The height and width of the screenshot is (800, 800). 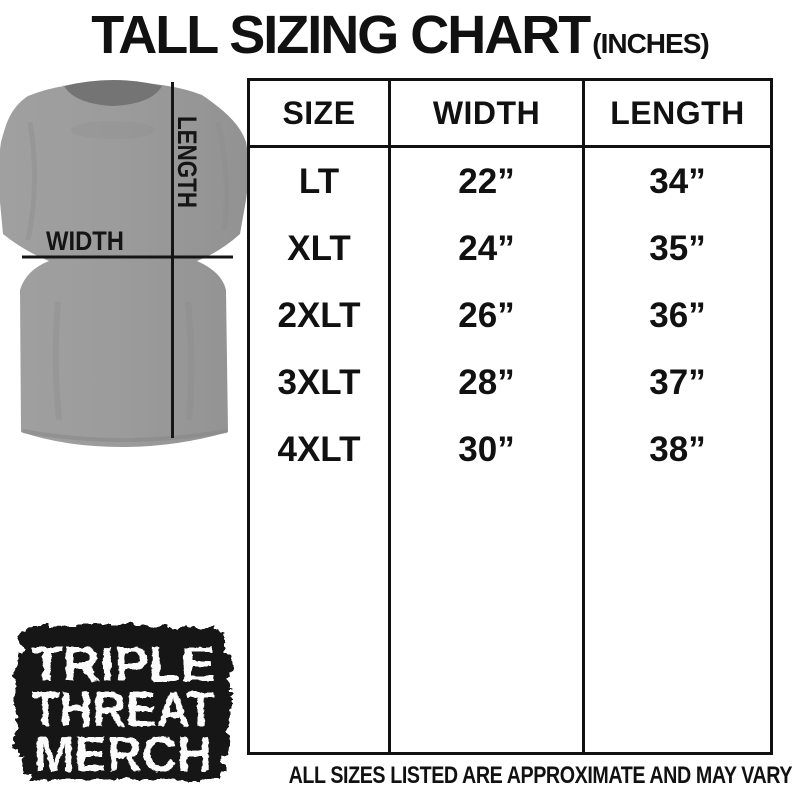 I want to click on tshirt-creases, so click(x=127, y=271).